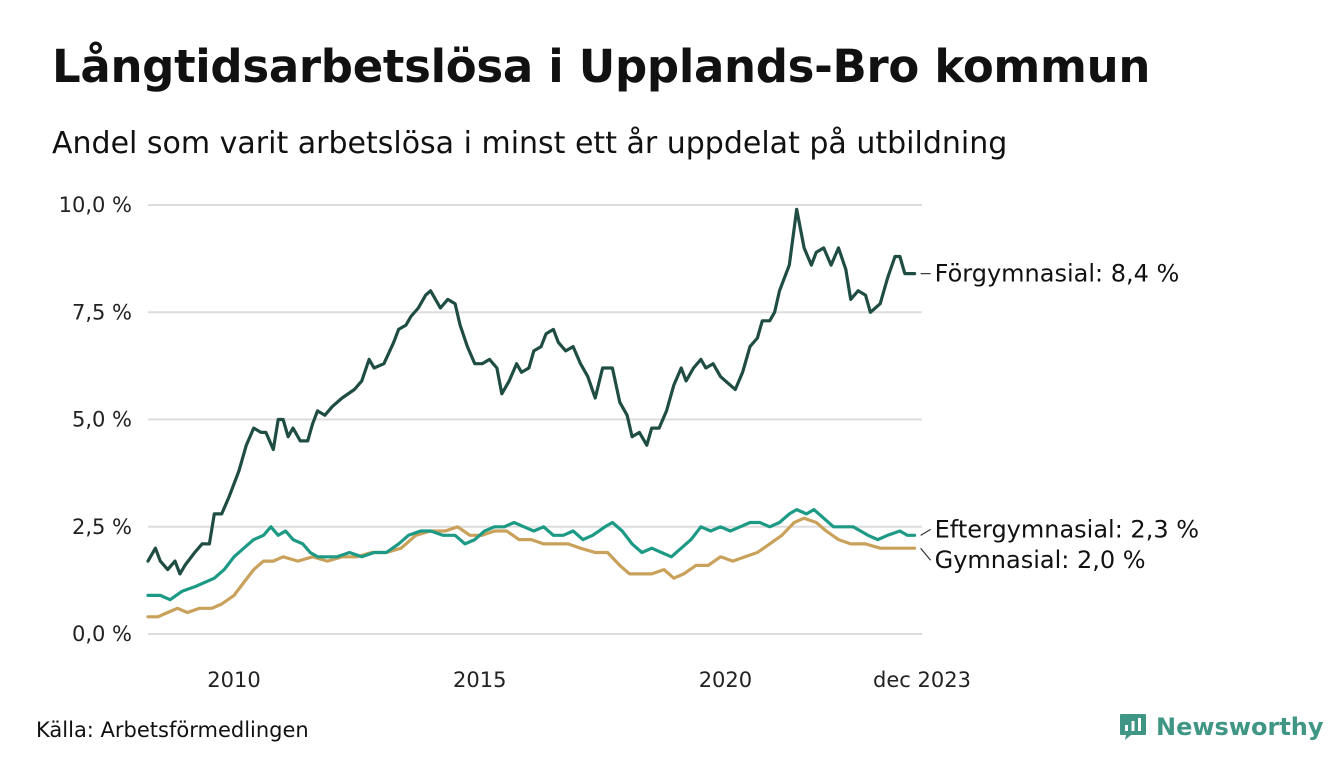 The width and height of the screenshot is (1340, 780). What do you see at coordinates (172, 730) in the screenshot?
I see `source-note: Källa: Arbetsförmedlingen` at bounding box center [172, 730].